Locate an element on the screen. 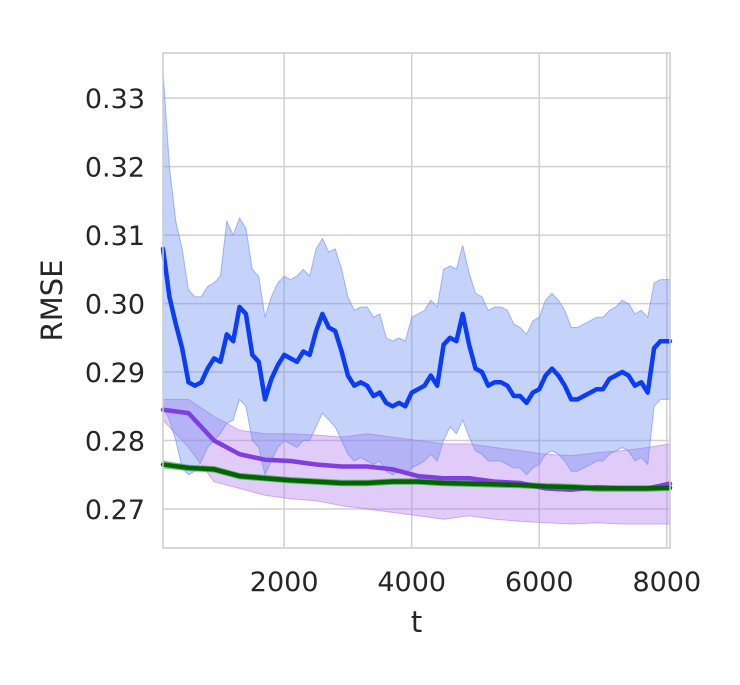 The image size is (740, 685). y-tick-label: 0.27 is located at coordinates (115, 510).